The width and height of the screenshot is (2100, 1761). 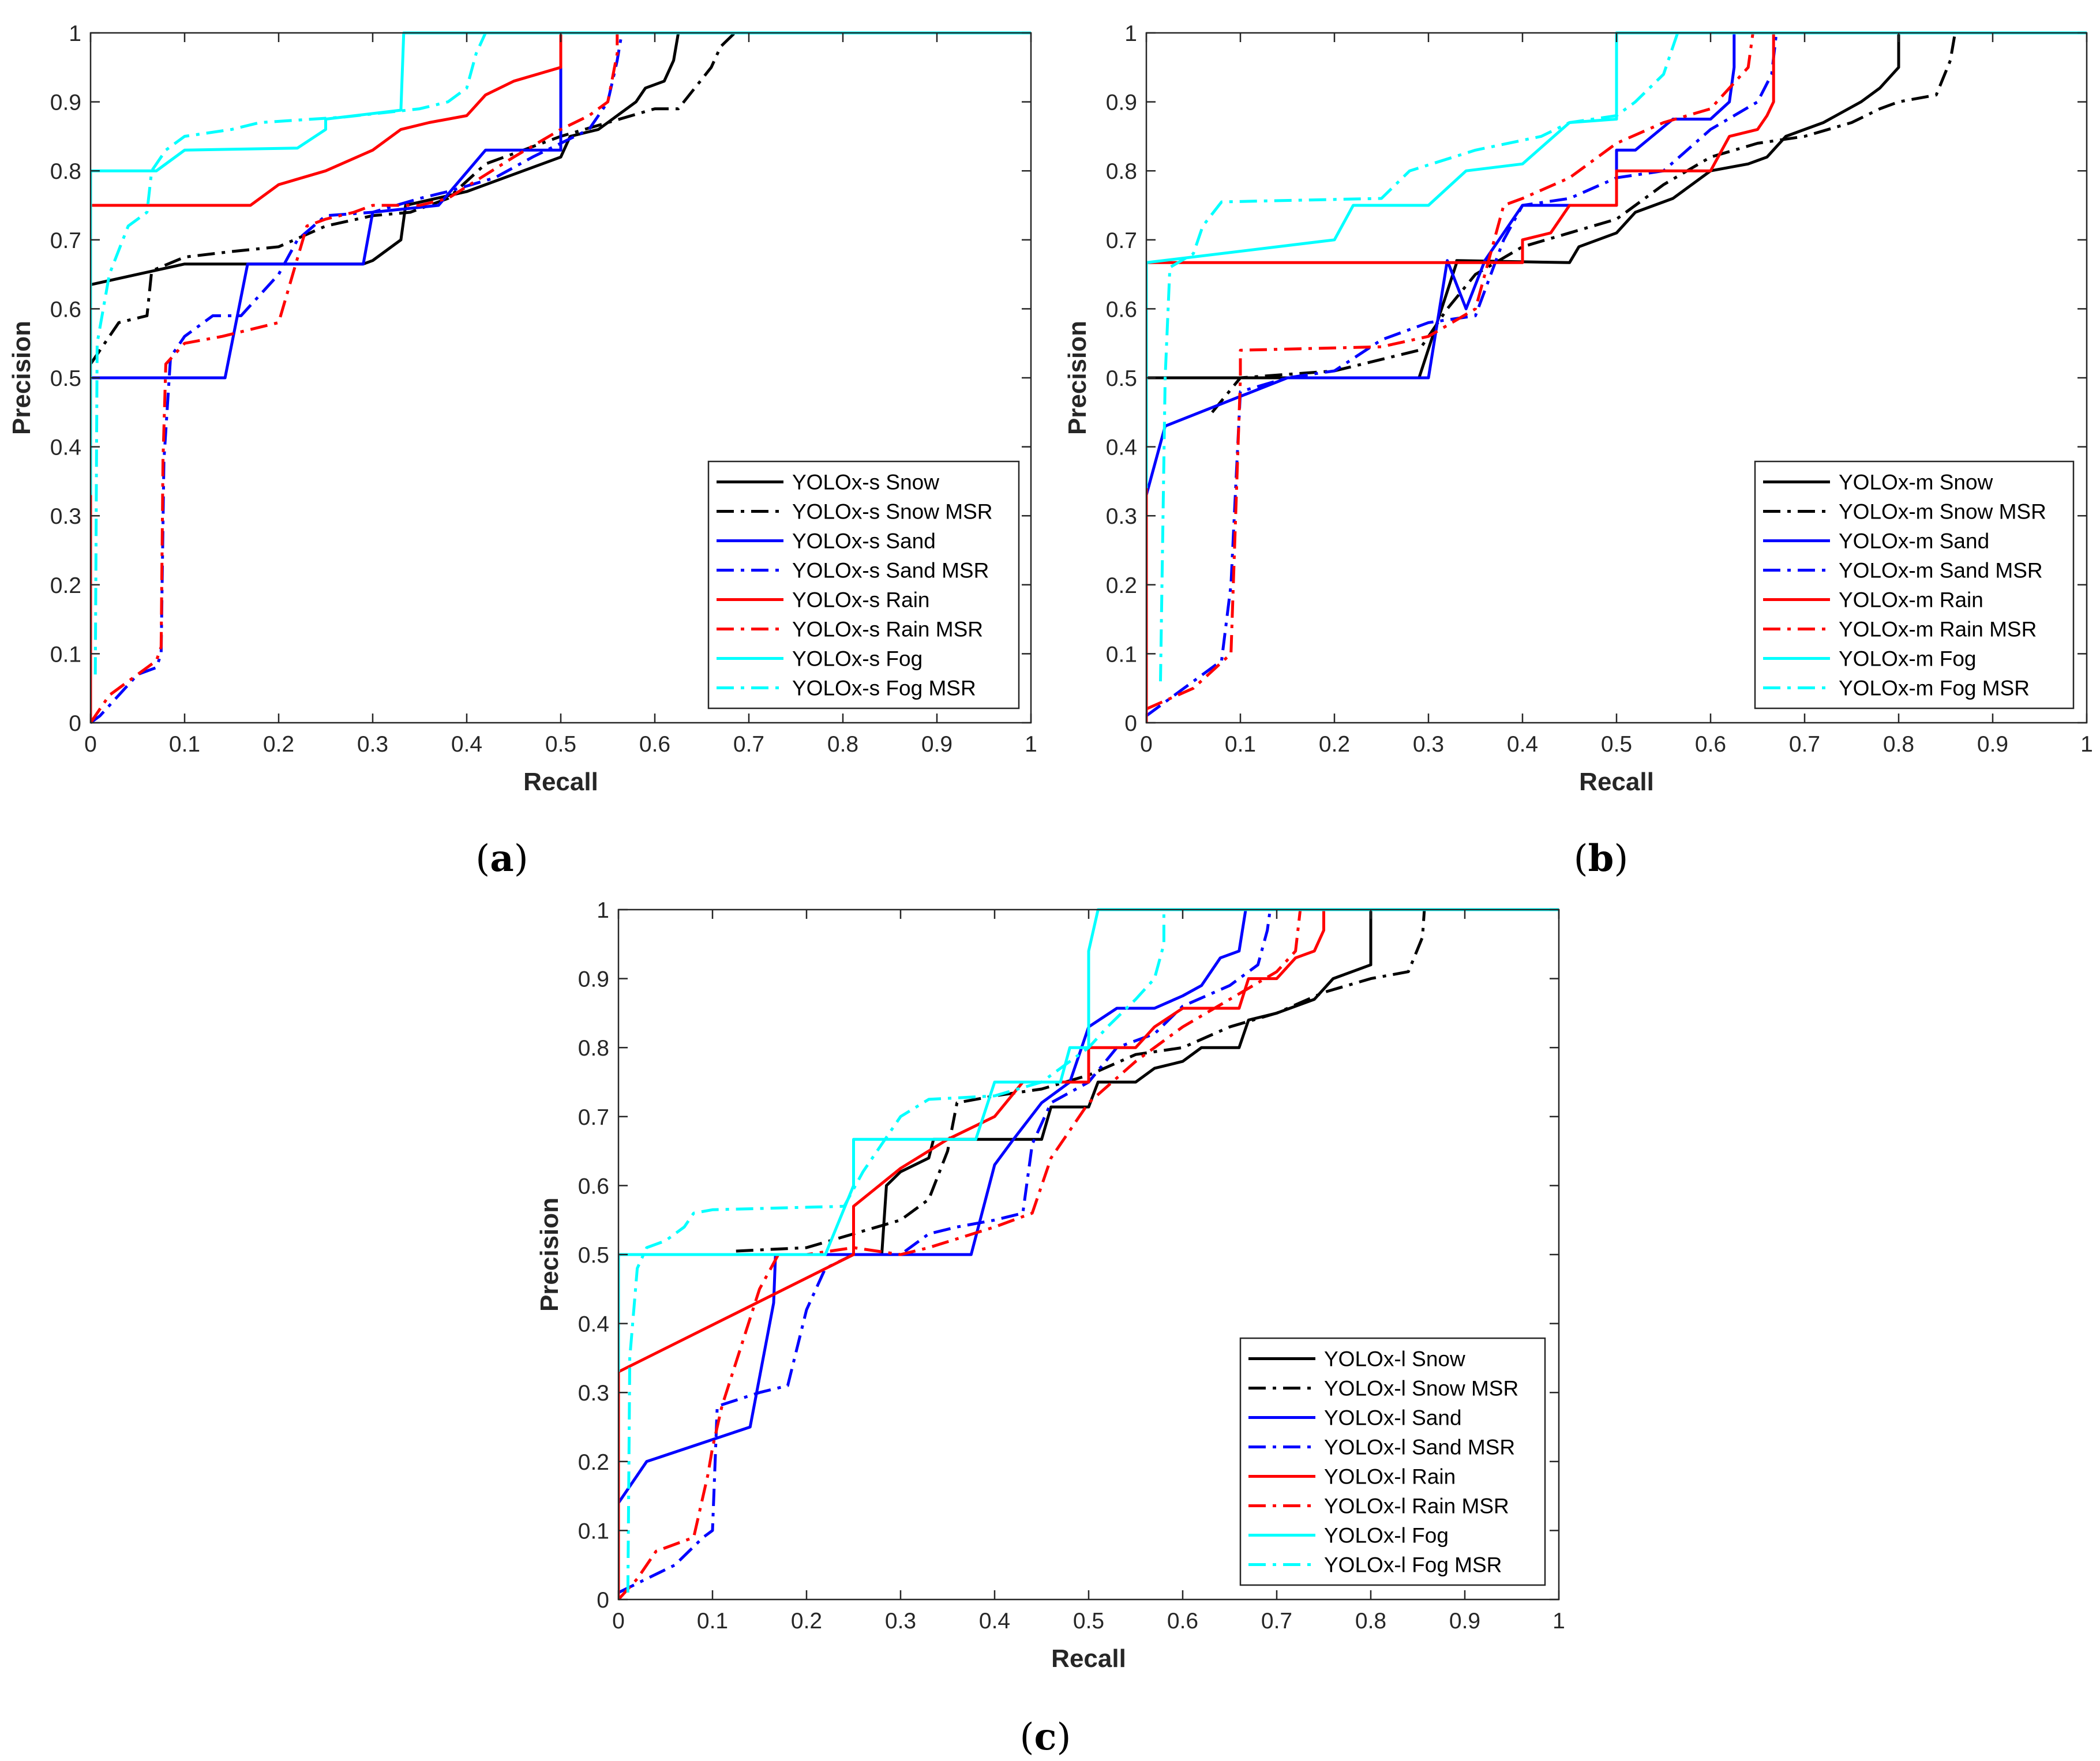 I want to click on legend-entry: YOLOx-m Snow, so click(x=1916, y=482).